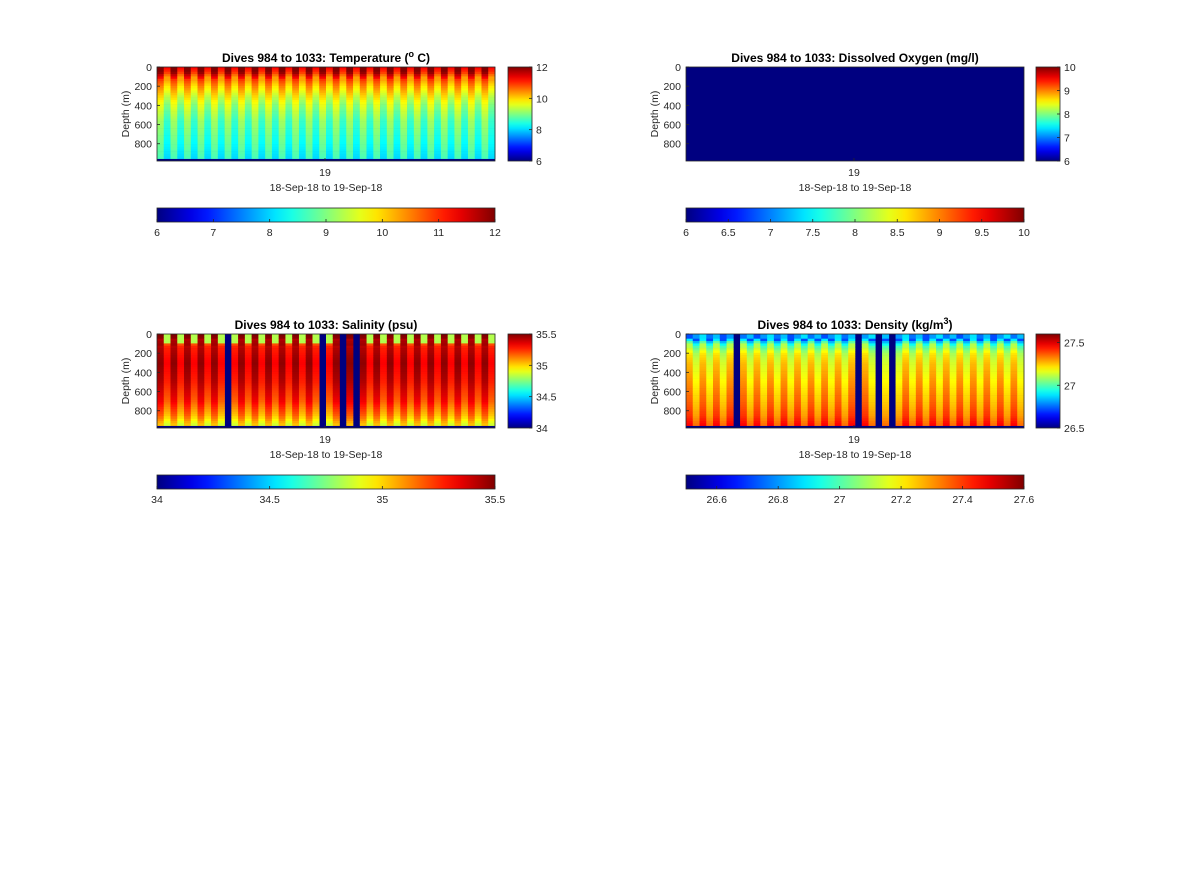  Describe the element at coordinates (940, 233) in the screenshot. I see `hcolorbar-tick-label: 9` at that location.